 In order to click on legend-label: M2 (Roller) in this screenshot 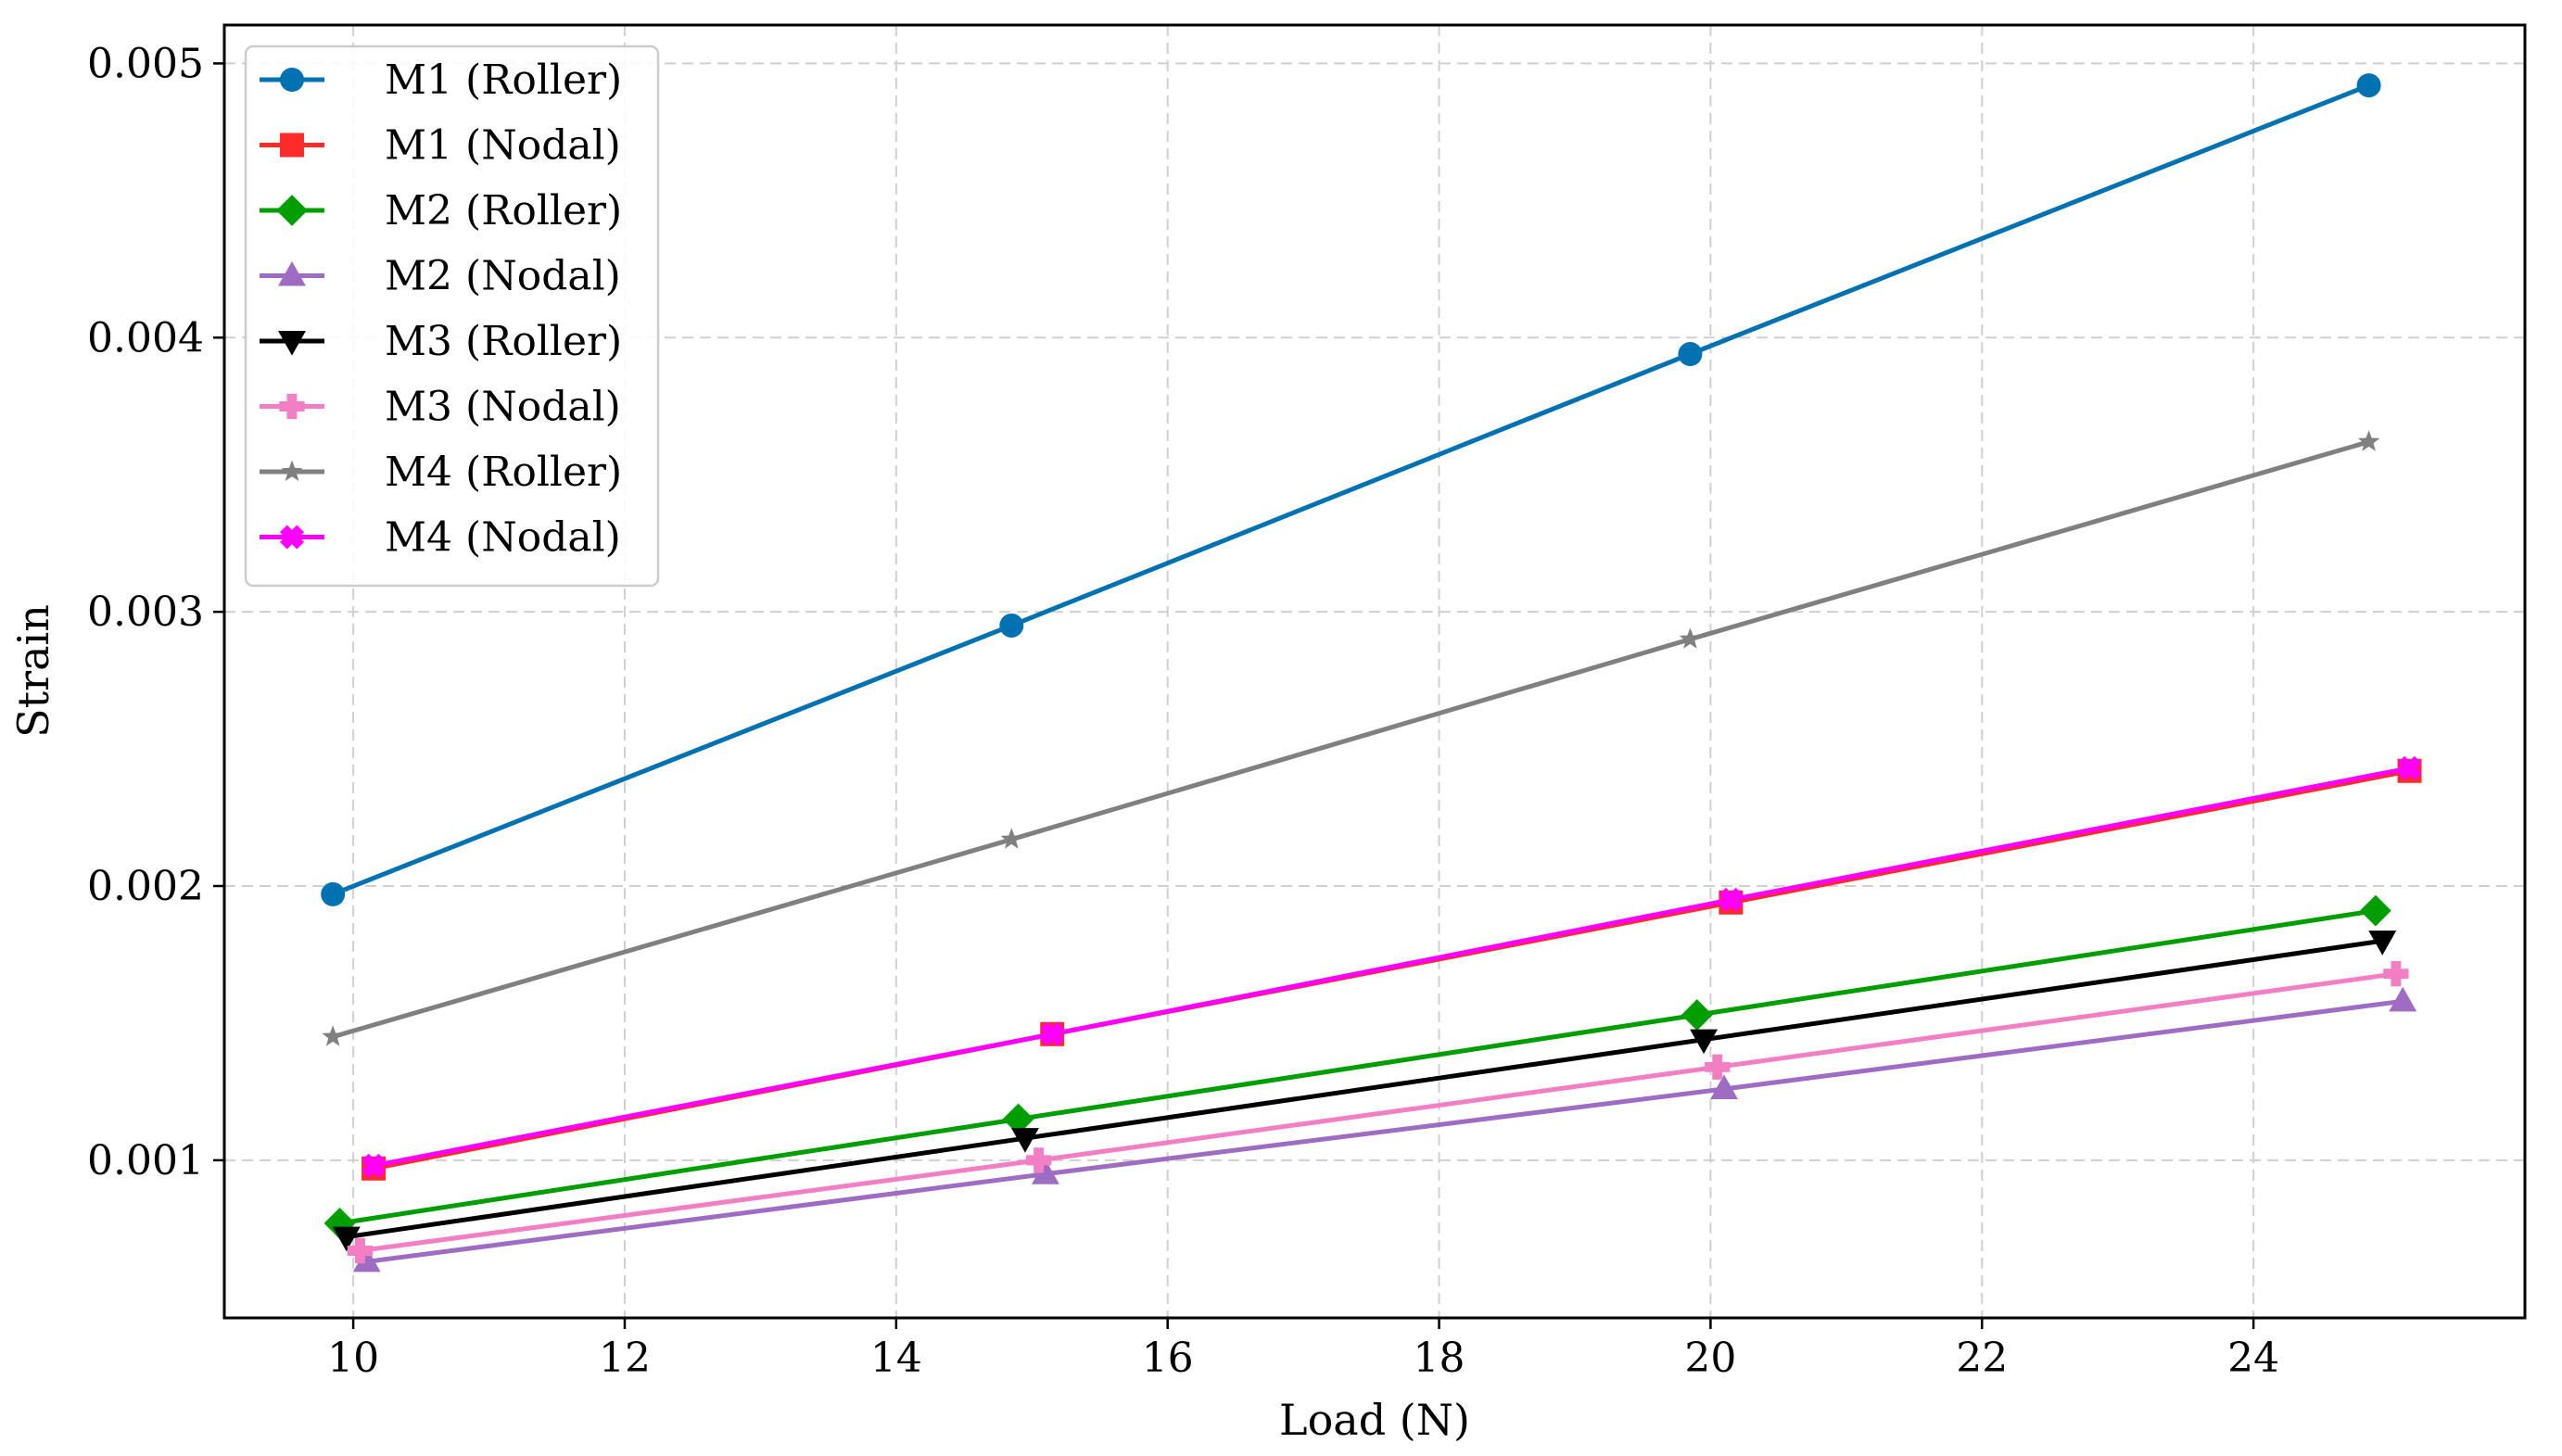, I will do `click(504, 210)`.